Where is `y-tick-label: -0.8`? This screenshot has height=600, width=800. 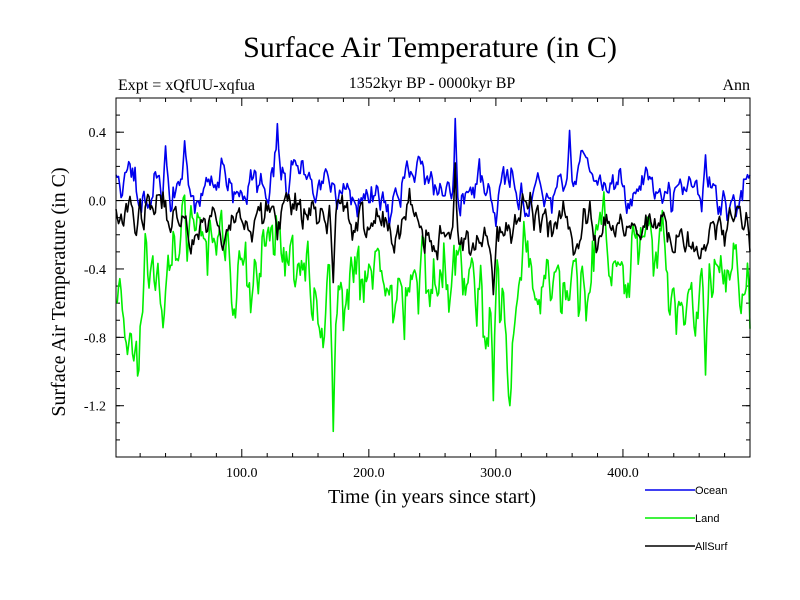
y-tick-label: -0.8 is located at coordinates (95, 338).